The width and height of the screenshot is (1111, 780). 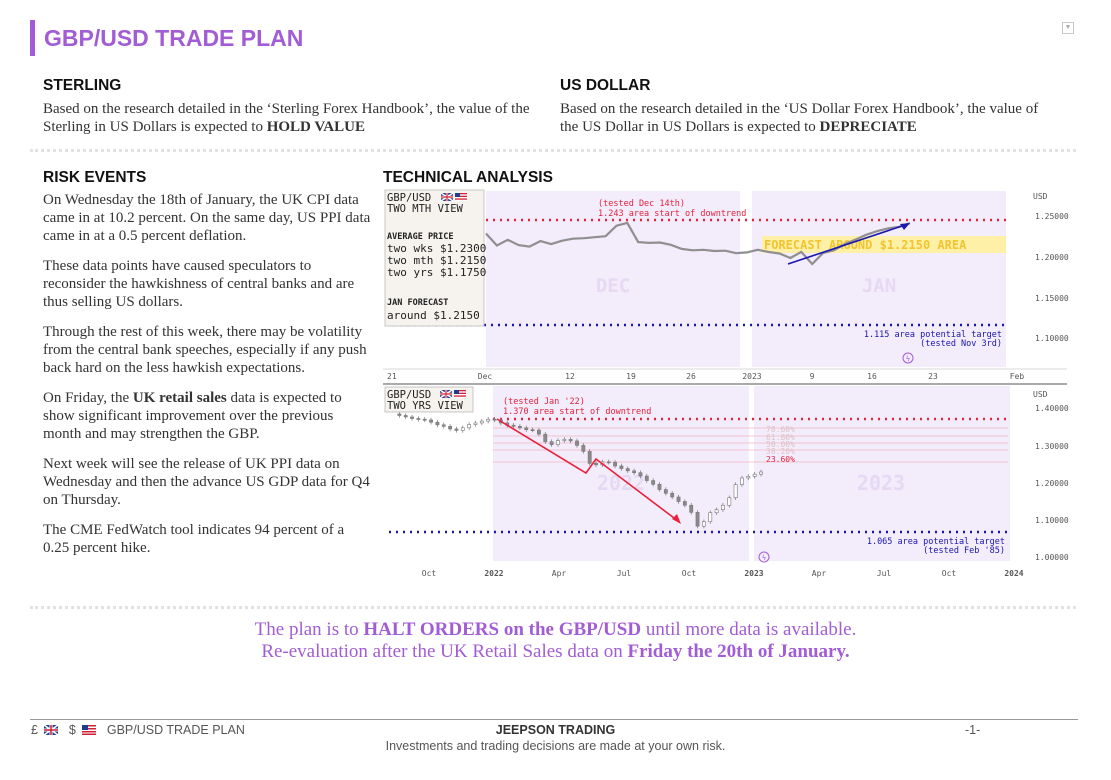 What do you see at coordinates (1013, 573) in the screenshot?
I see `x-tick-10: 2024` at bounding box center [1013, 573].